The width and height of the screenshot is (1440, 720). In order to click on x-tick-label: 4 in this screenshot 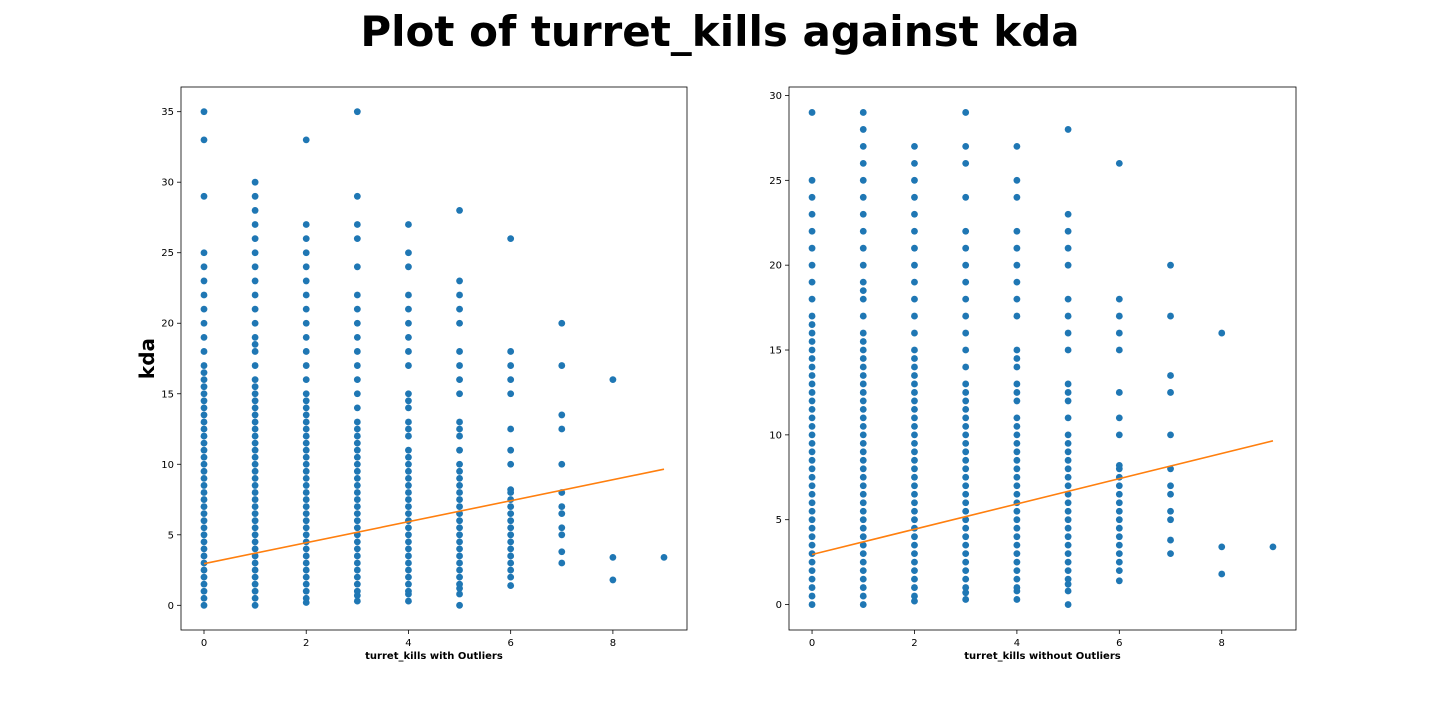, I will do `click(1017, 643)`.